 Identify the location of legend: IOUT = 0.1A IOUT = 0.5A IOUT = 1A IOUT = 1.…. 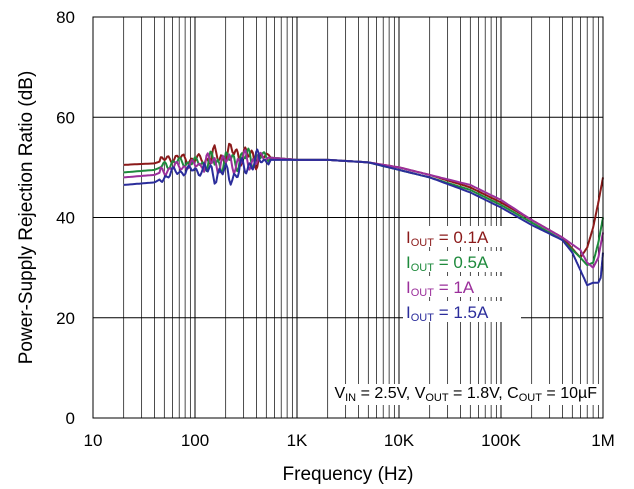
(462, 275).